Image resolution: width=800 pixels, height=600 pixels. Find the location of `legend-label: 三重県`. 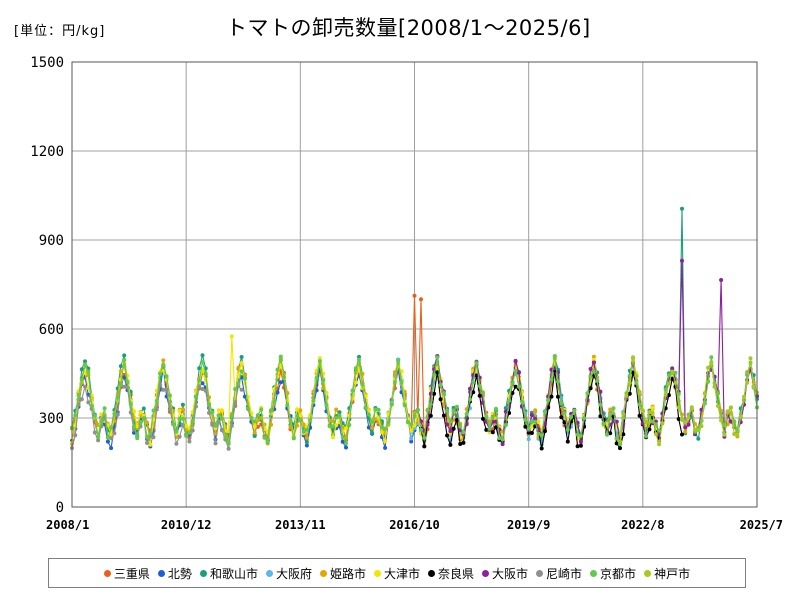

legend-label: 三重県 is located at coordinates (131, 573).